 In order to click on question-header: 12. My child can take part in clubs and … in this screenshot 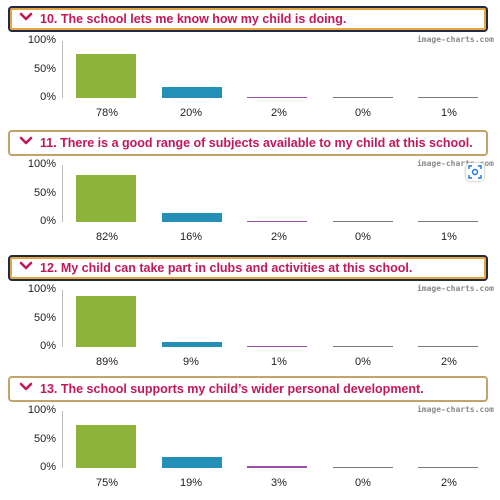, I will do `click(248, 268)`.